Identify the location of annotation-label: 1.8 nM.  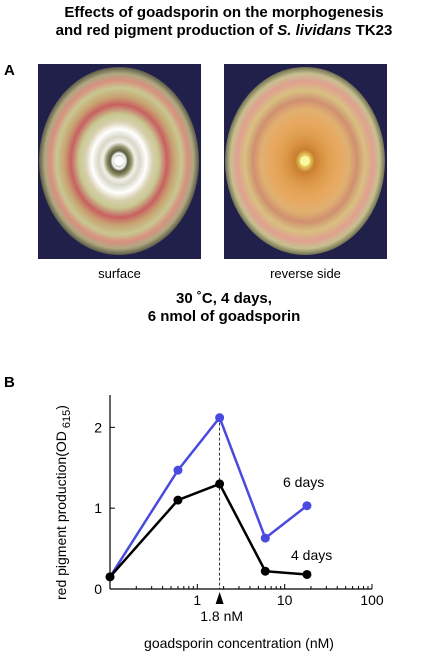
(221, 616).